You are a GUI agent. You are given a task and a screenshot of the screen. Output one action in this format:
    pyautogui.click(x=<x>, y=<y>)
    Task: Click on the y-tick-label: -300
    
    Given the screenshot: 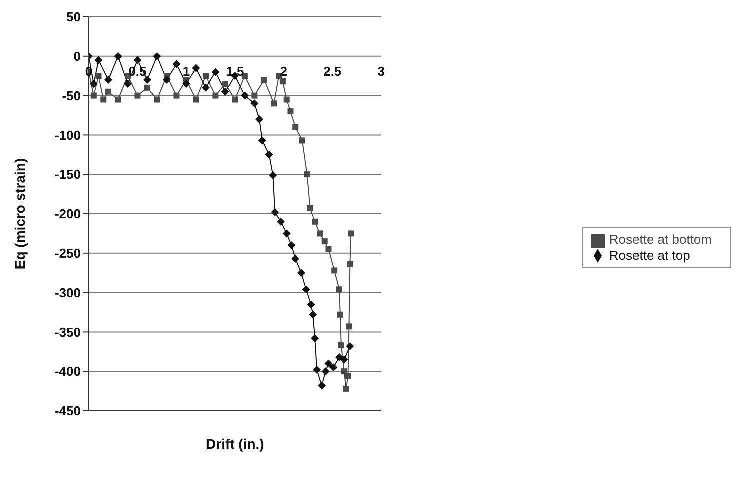 What is the action you would take?
    pyautogui.click(x=67, y=292)
    